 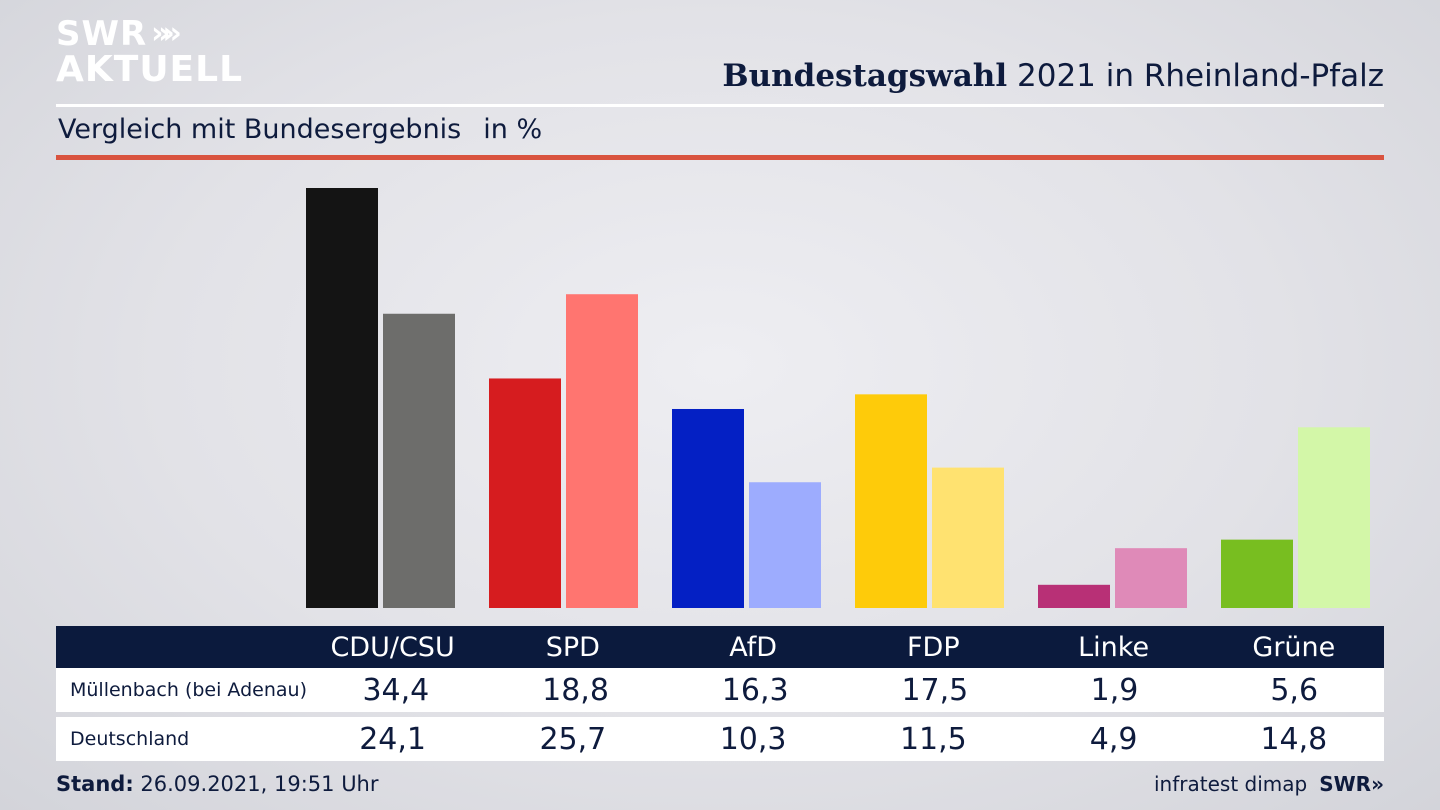 What do you see at coordinates (1294, 690) in the screenshot?
I see `table-cell: 5,6` at bounding box center [1294, 690].